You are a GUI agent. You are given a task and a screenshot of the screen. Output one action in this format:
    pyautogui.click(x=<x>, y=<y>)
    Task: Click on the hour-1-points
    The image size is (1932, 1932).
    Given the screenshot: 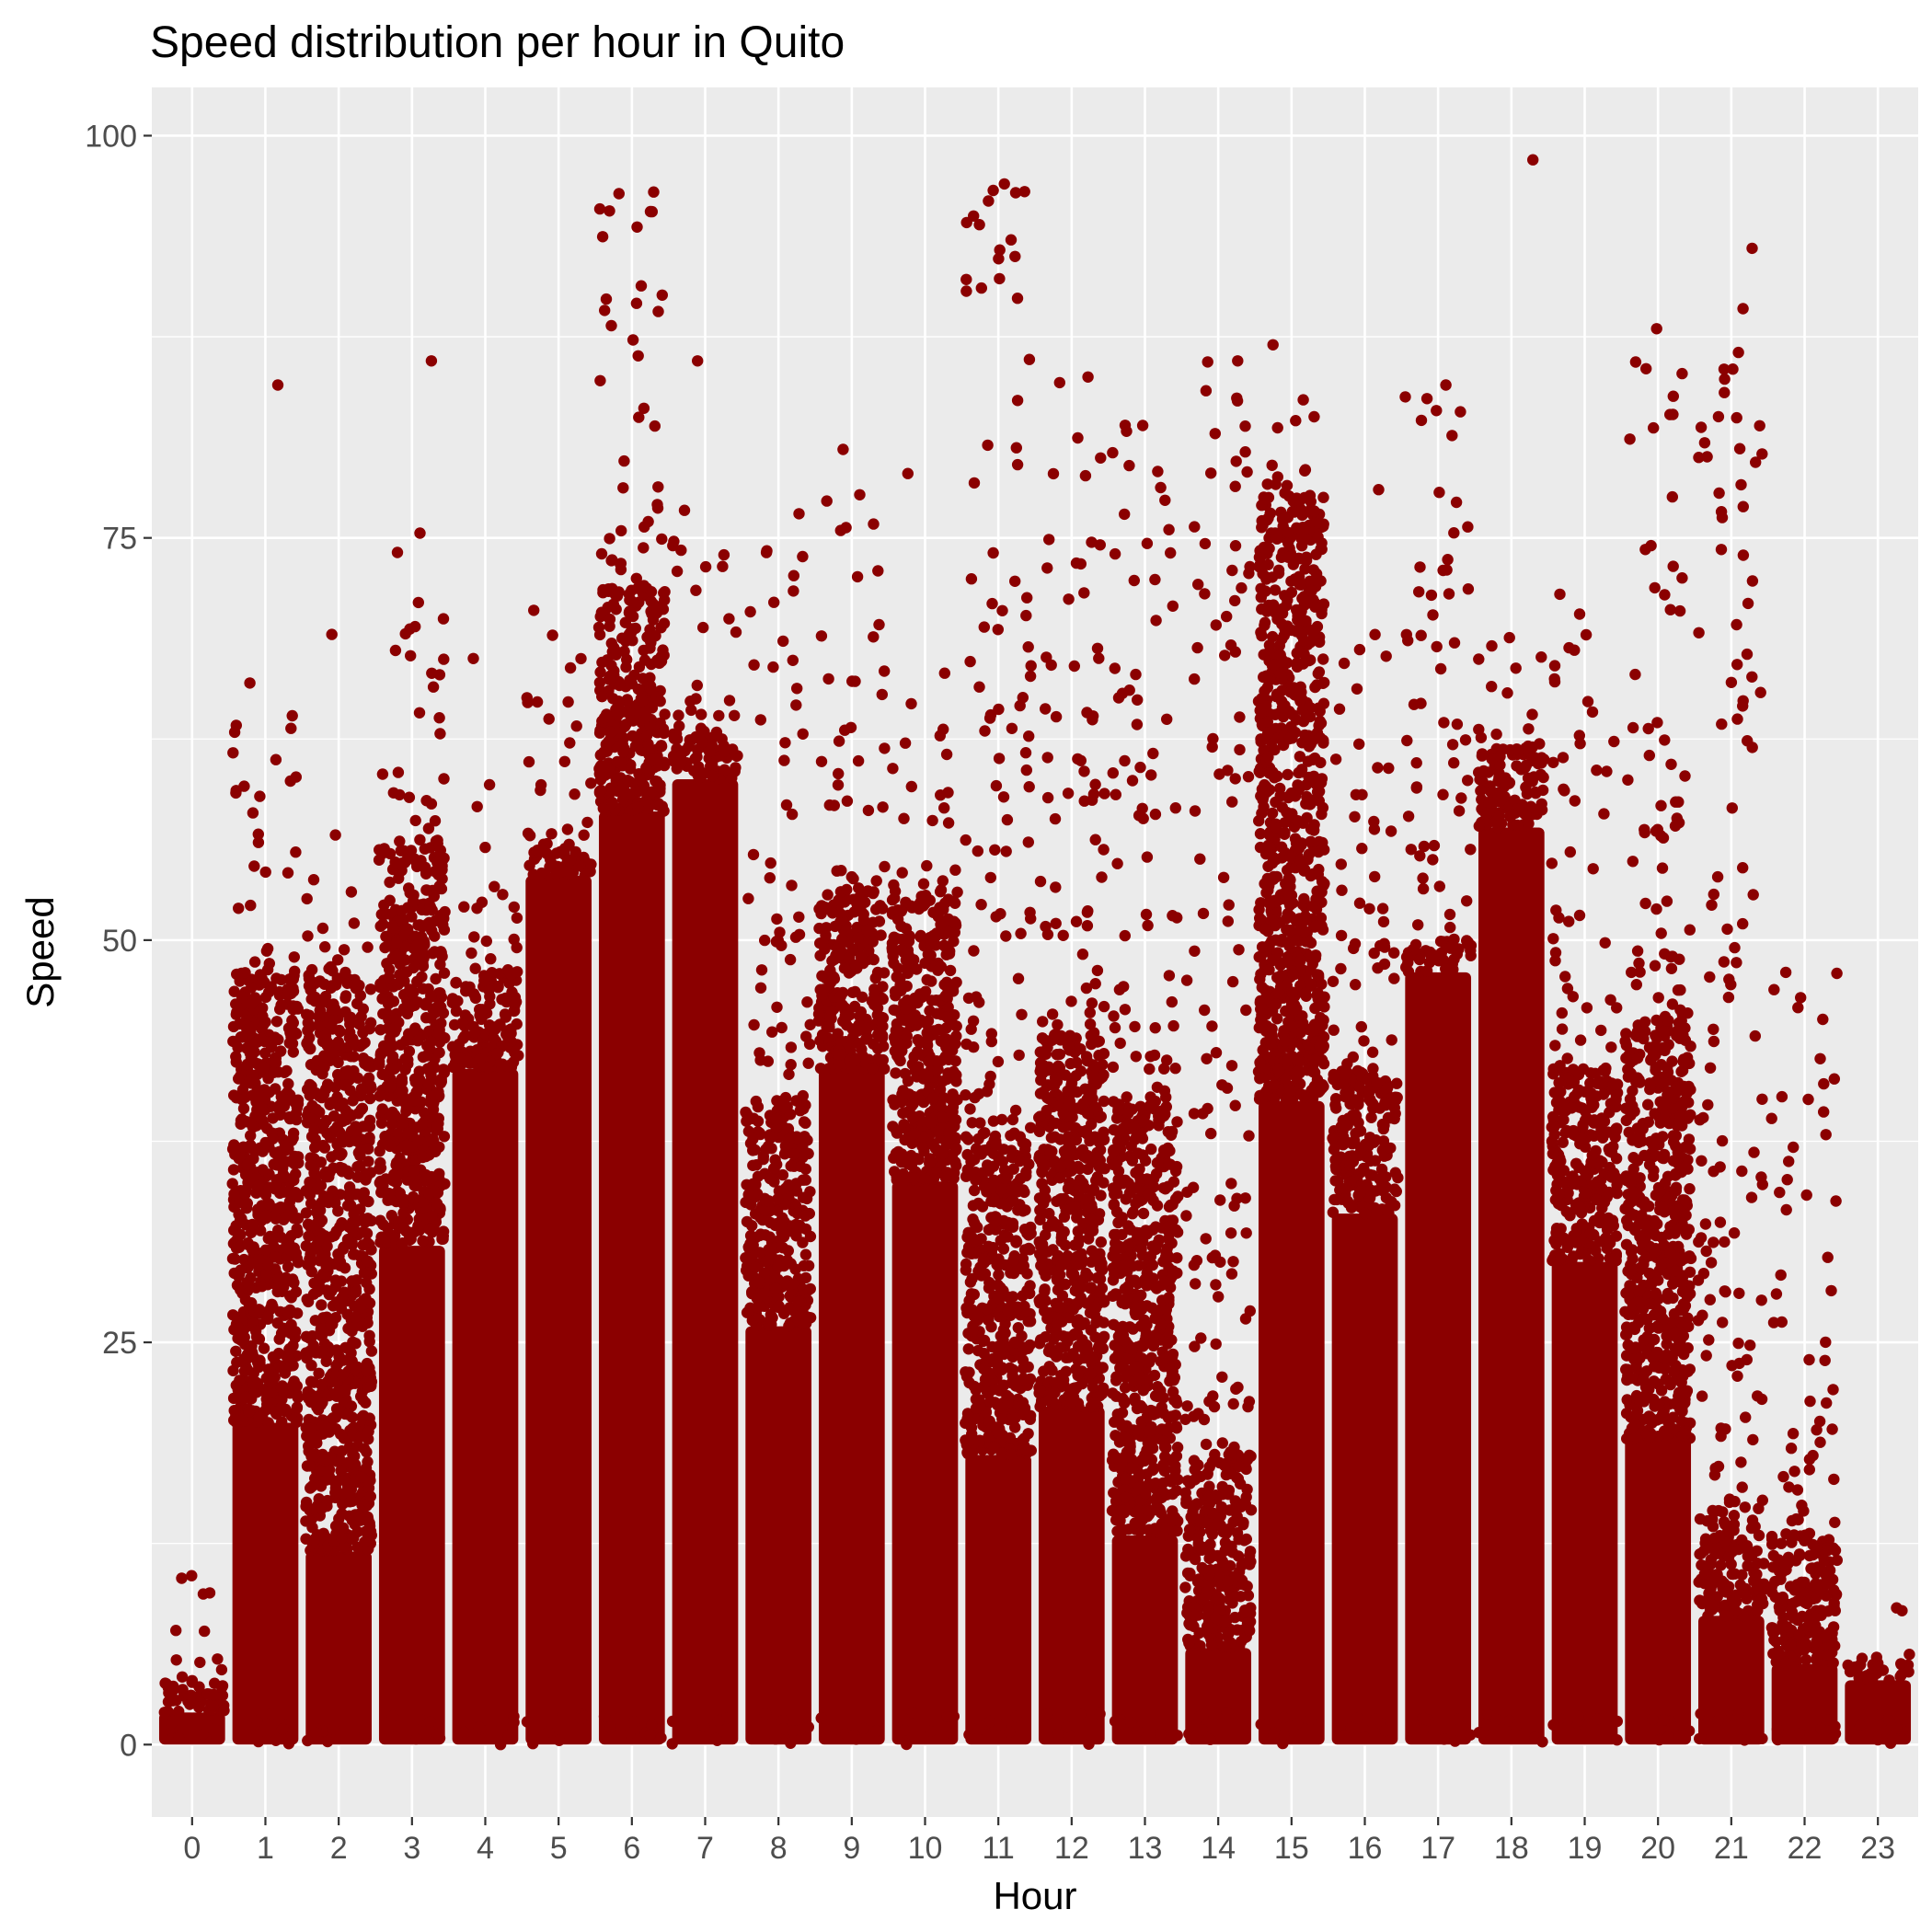 What is the action you would take?
    pyautogui.click(x=265, y=1064)
    